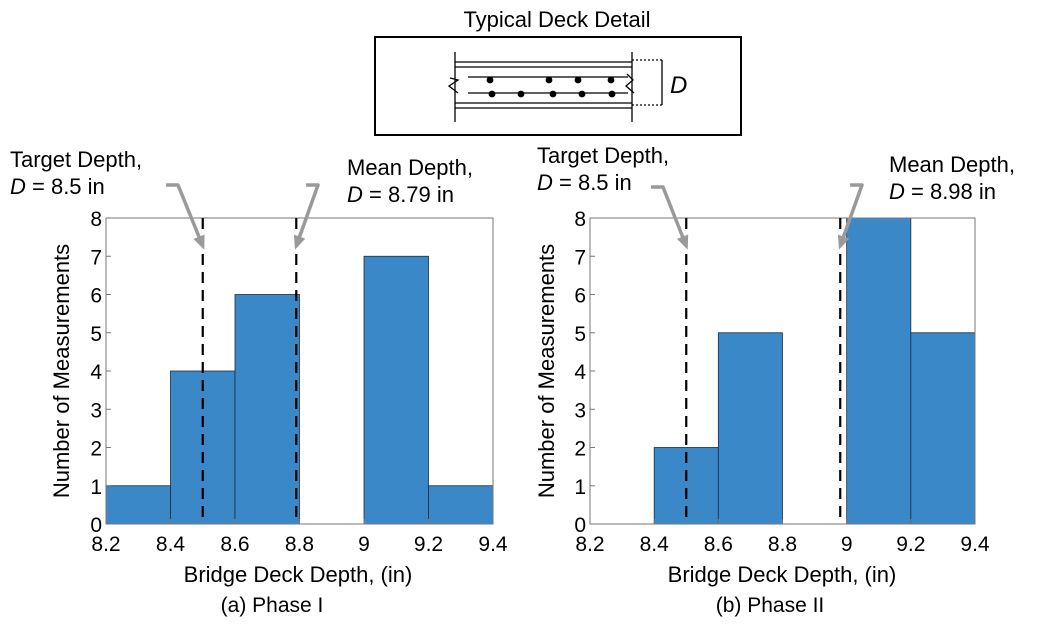 The image size is (1042, 624). What do you see at coordinates (272, 605) in the screenshot?
I see `panel-caption: (a) Phase I` at bounding box center [272, 605].